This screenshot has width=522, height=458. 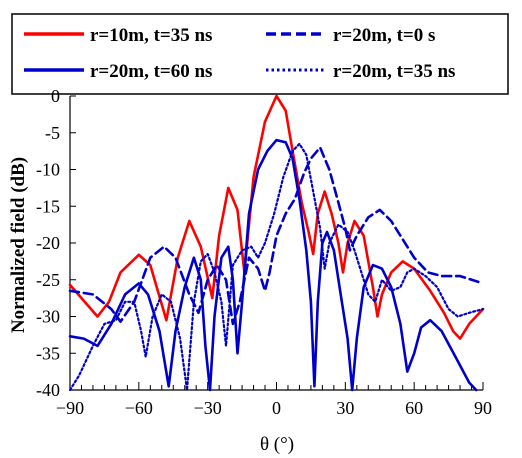 I want to click on y-tick-label: 0, so click(x=55, y=96).